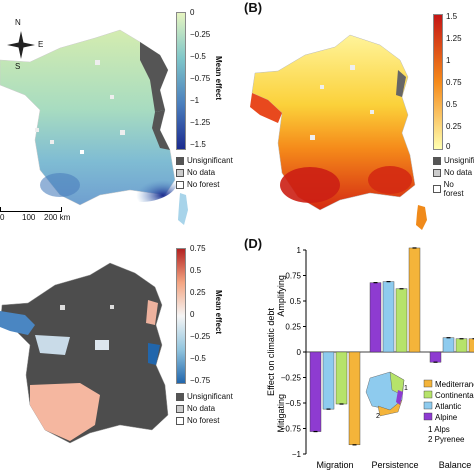  I want to click on southeast-blue-a, so click(140, 180).